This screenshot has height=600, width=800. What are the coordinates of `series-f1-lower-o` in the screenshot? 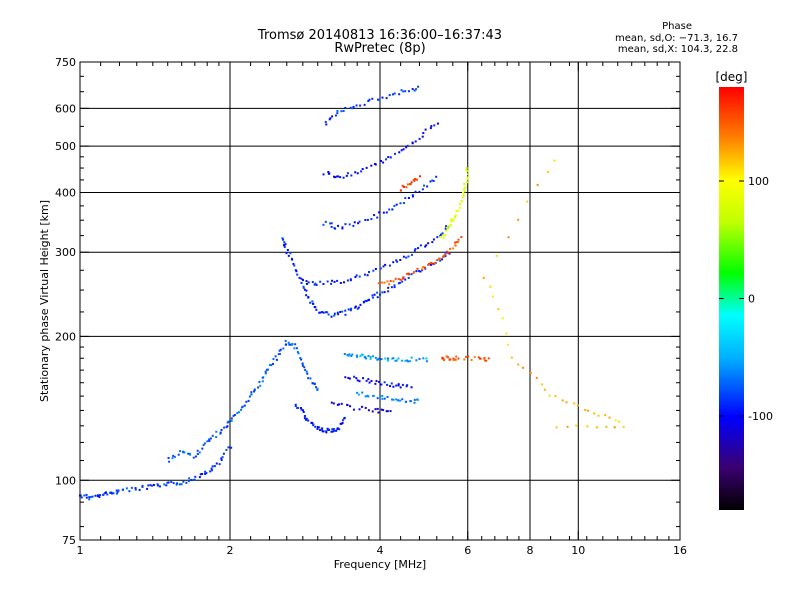 It's located at (366, 277).